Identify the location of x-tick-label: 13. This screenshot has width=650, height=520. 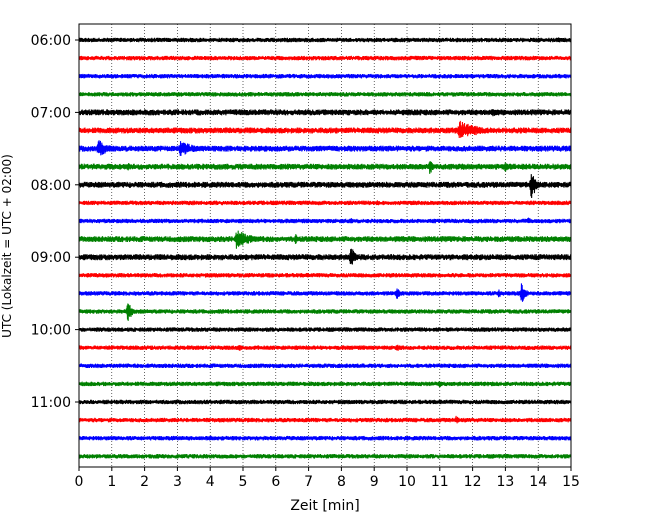
(505, 482).